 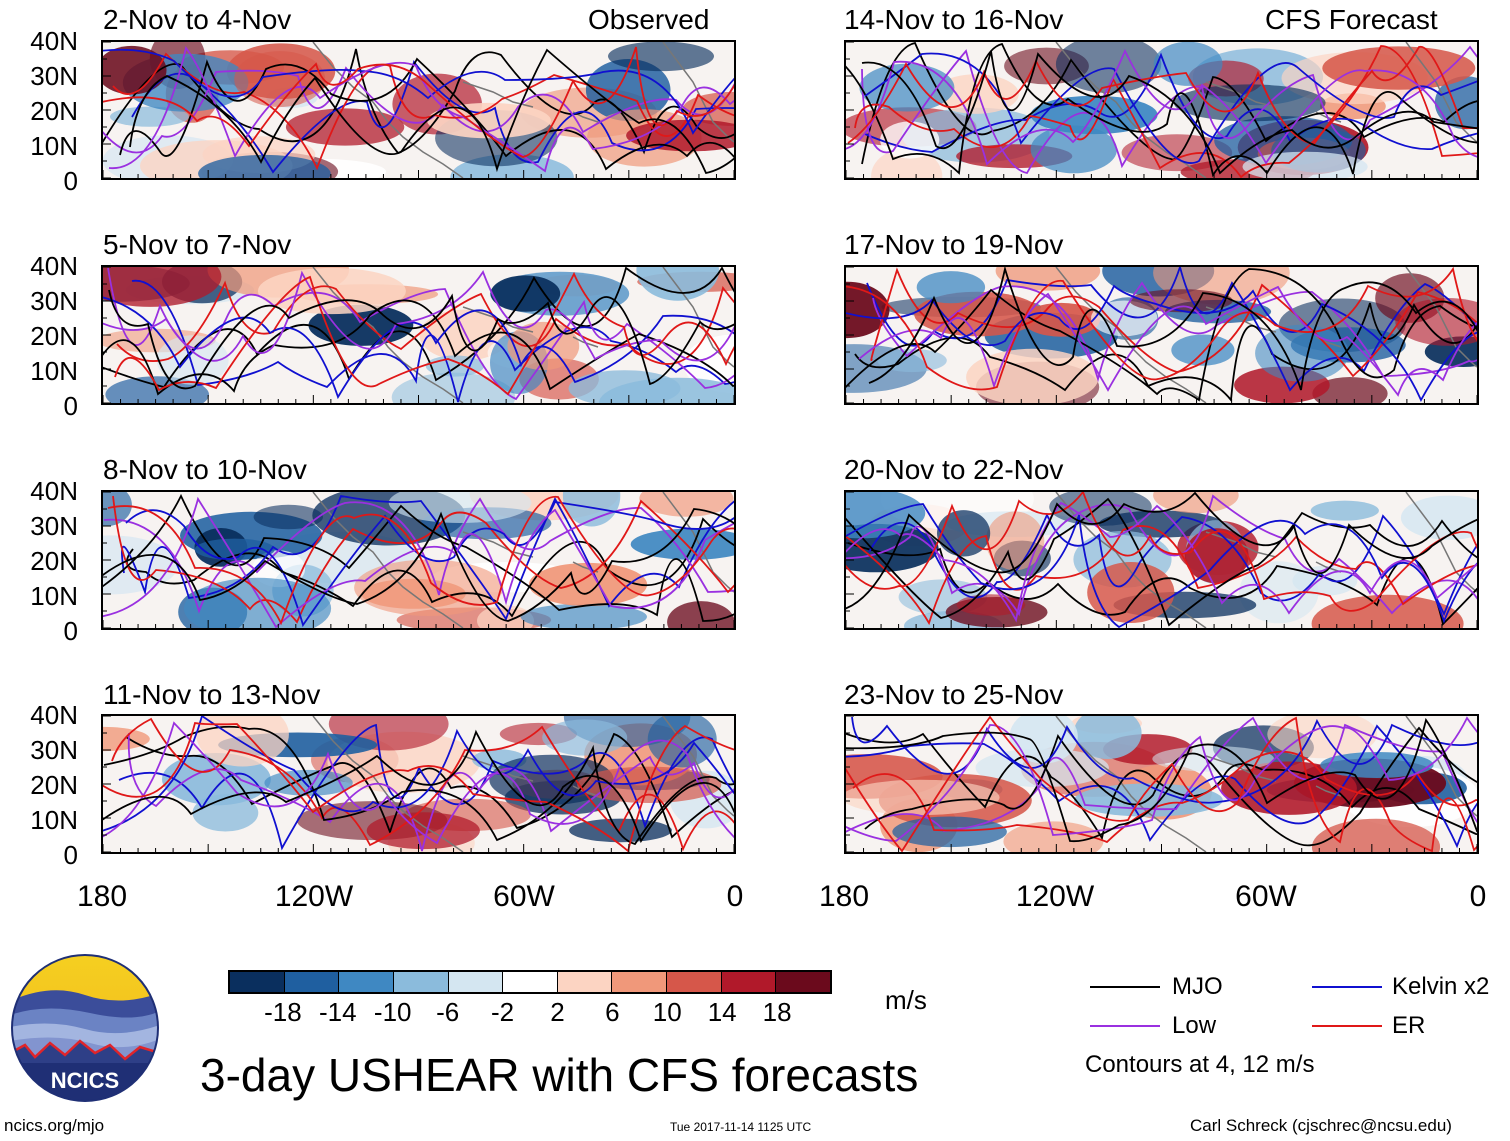 What do you see at coordinates (54, 785) in the screenshot?
I see `lat-label: 20N` at bounding box center [54, 785].